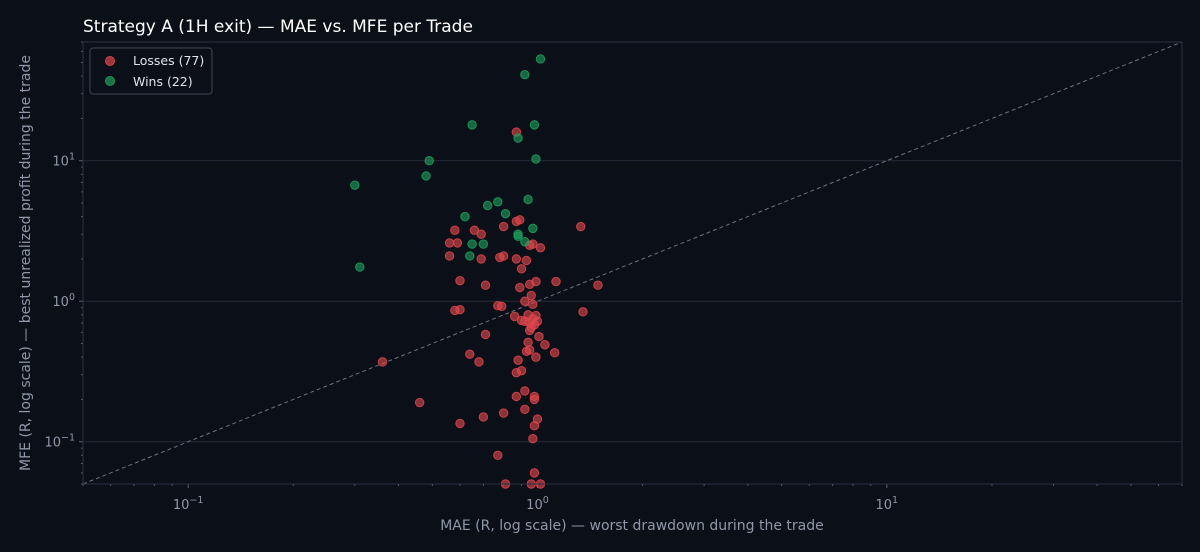 The image size is (1200, 552). I want to click on y-tick-label: 10⁻¹, so click(59, 442).